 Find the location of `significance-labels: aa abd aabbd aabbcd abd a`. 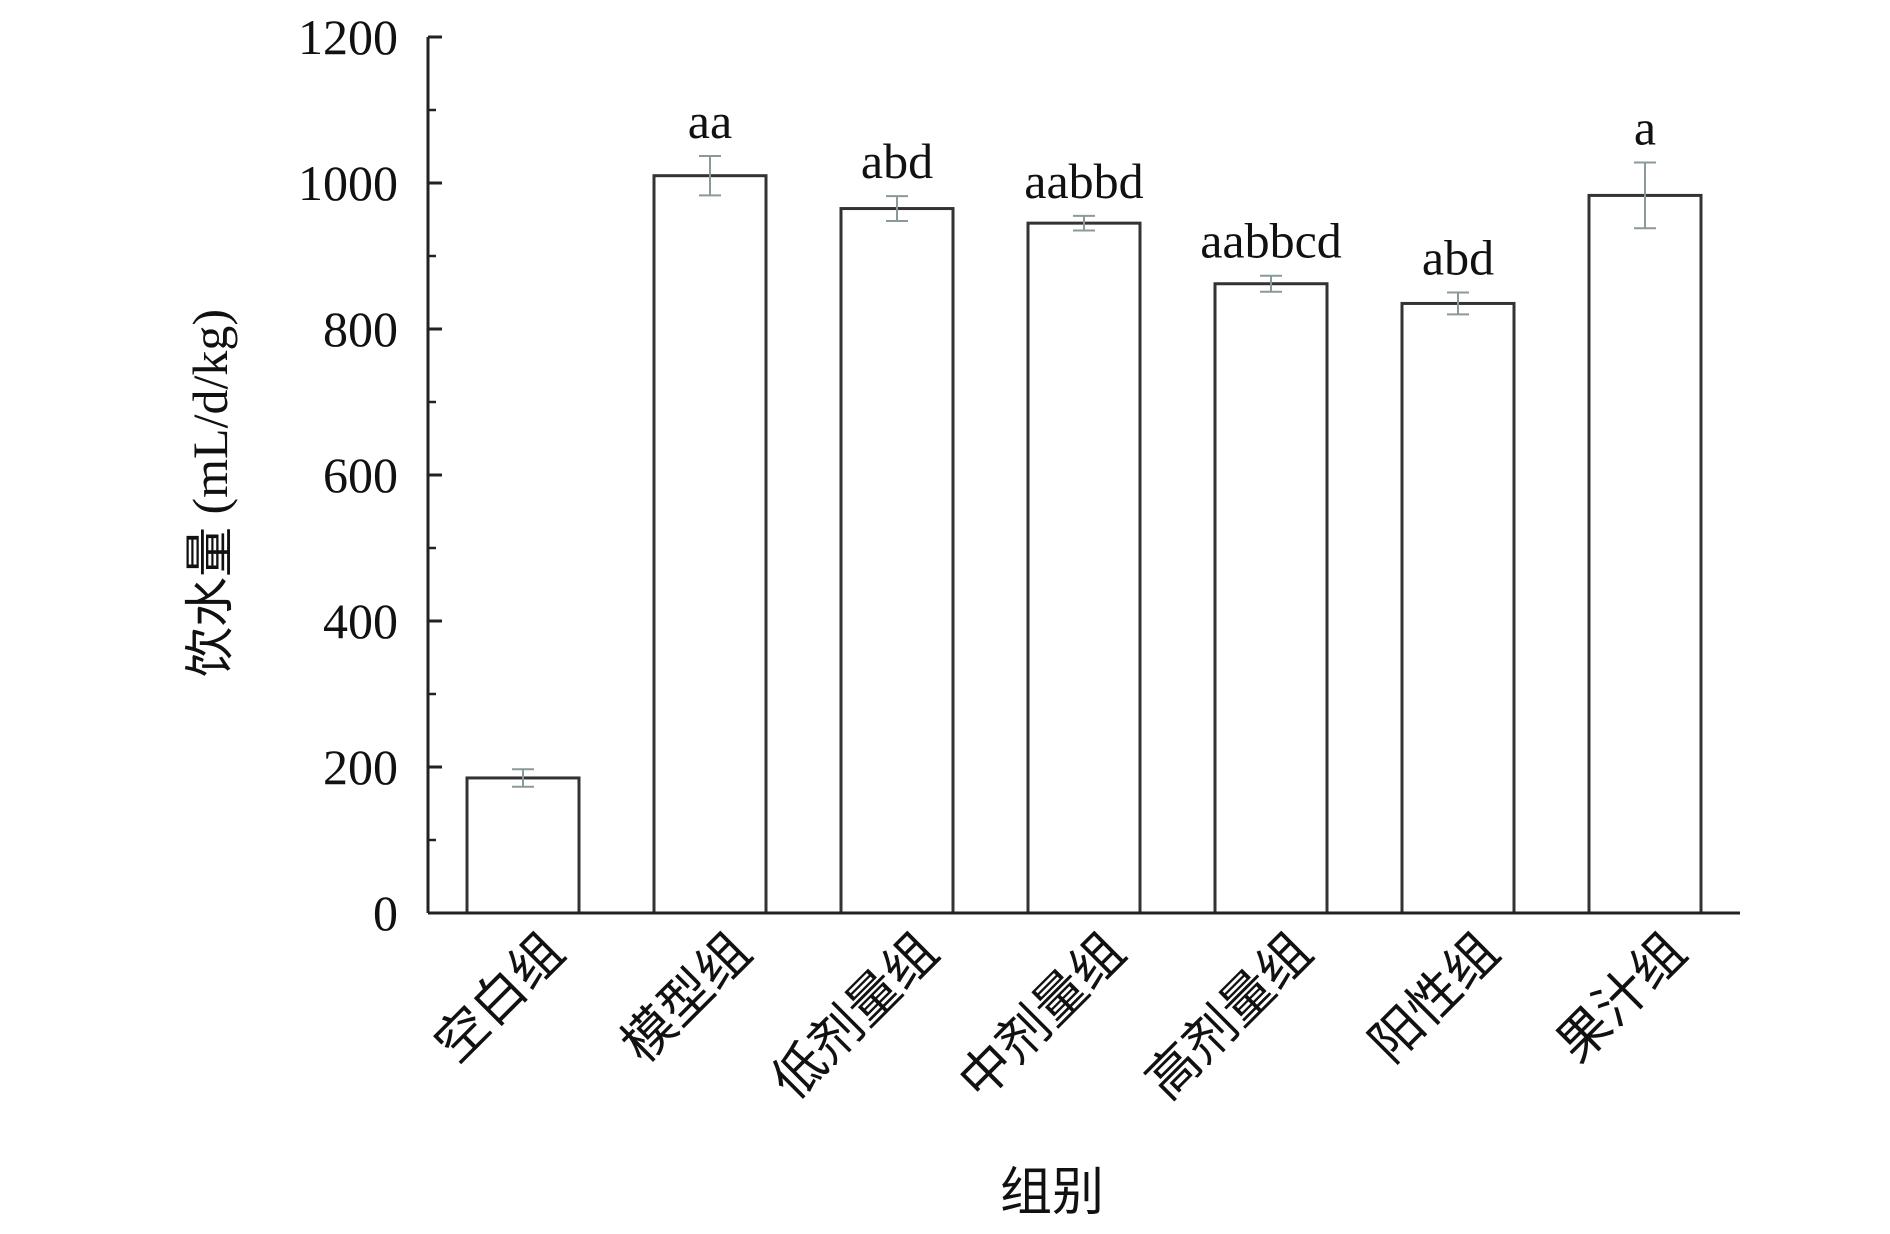

significance-labels: aa abd aabbd aabbcd abd a is located at coordinates (1172, 189).